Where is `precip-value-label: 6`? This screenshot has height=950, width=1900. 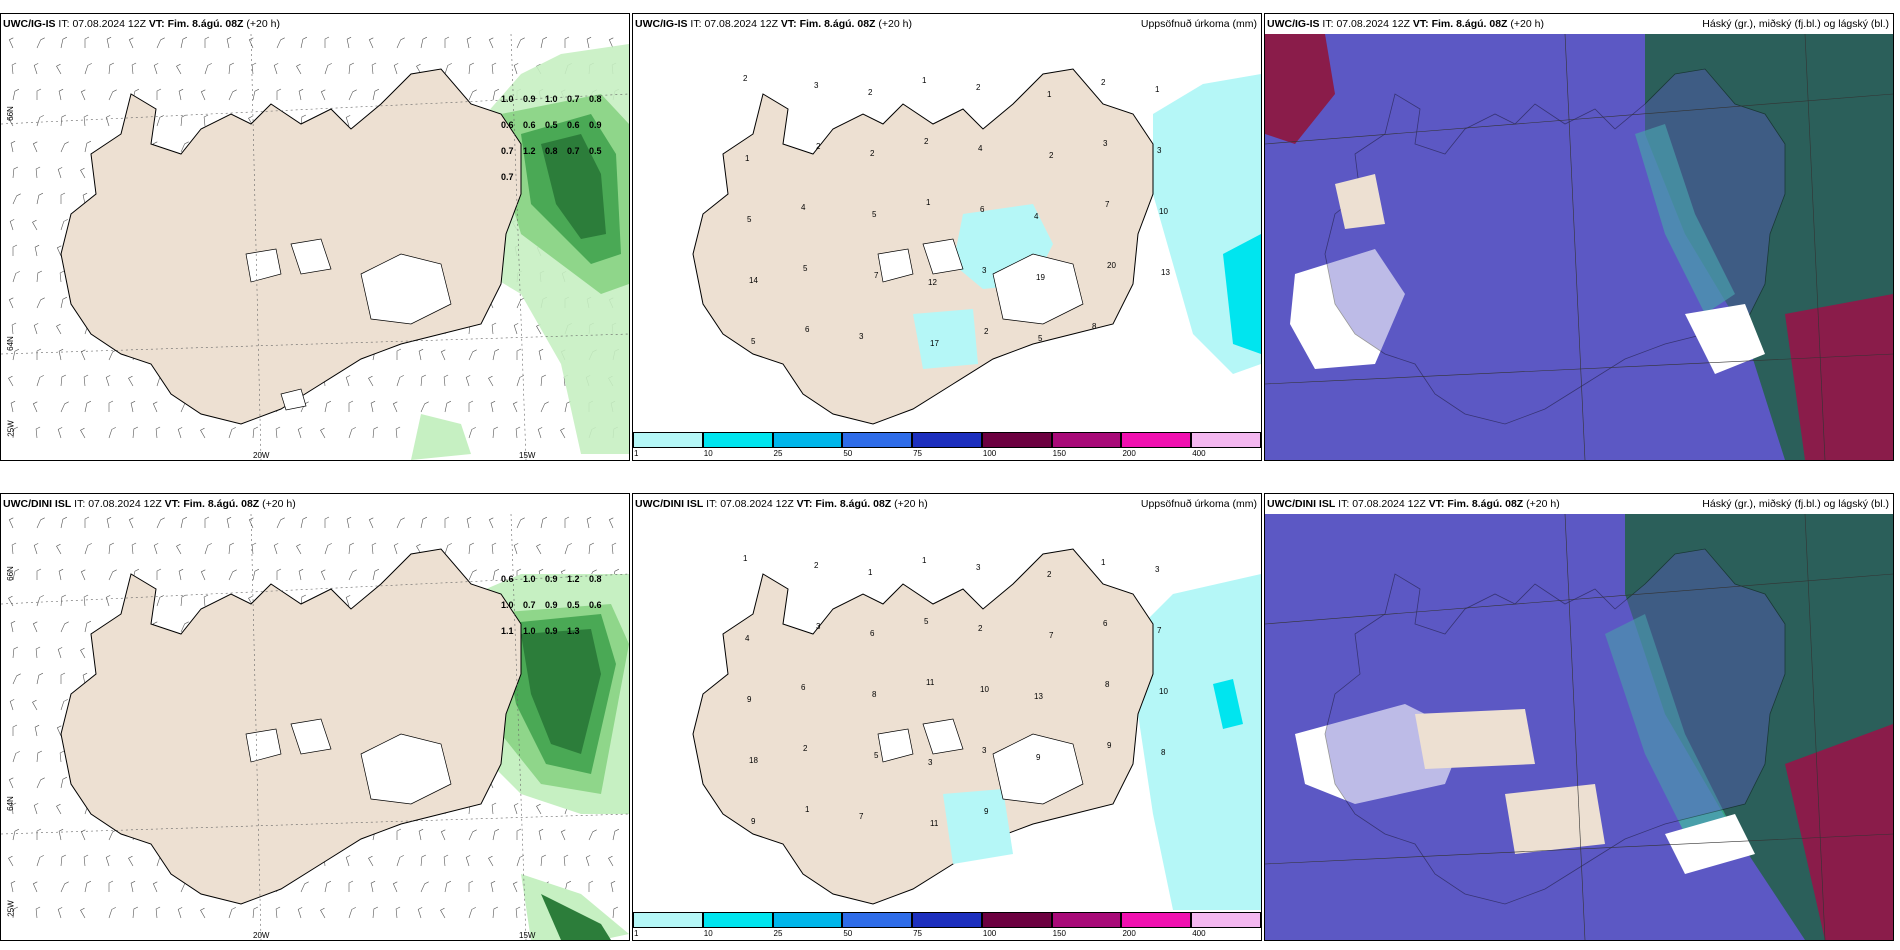
precip-value-label: 6 is located at coordinates (982, 209).